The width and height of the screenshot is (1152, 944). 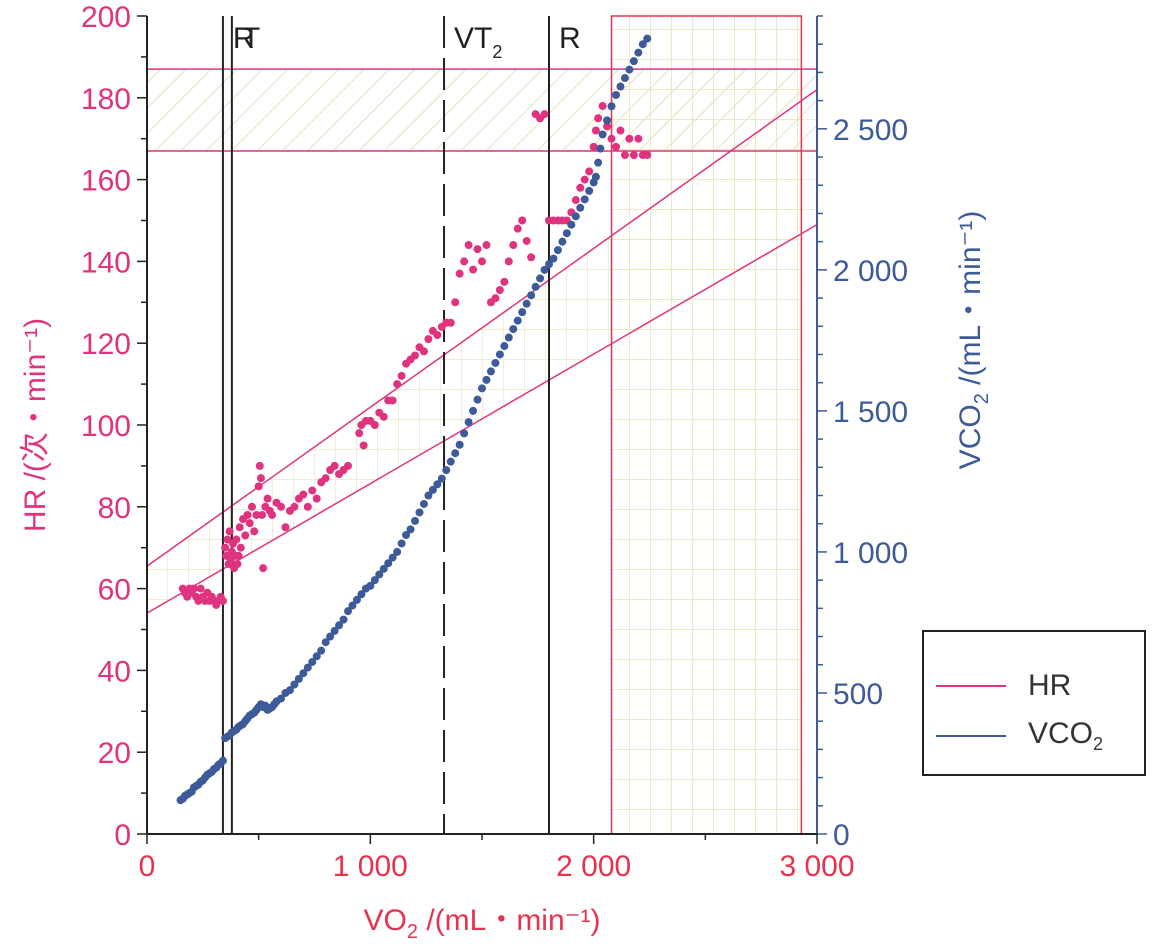 I want to click on y-right-axis-label-sub: 2, so click(x=982, y=398).